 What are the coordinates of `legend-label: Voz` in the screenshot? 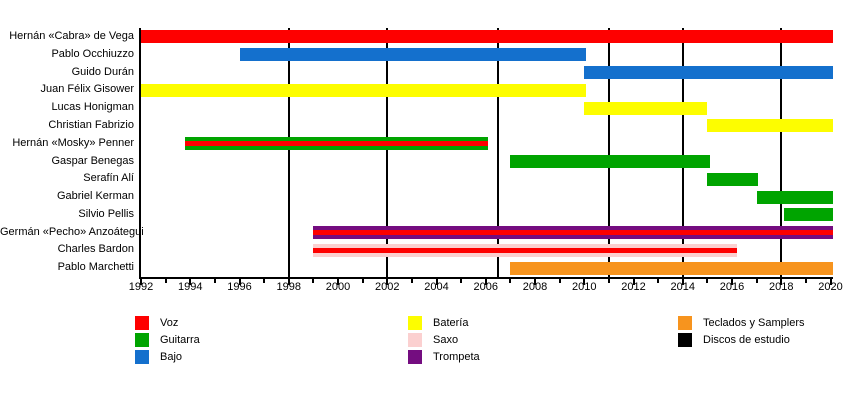 It's located at (169, 323).